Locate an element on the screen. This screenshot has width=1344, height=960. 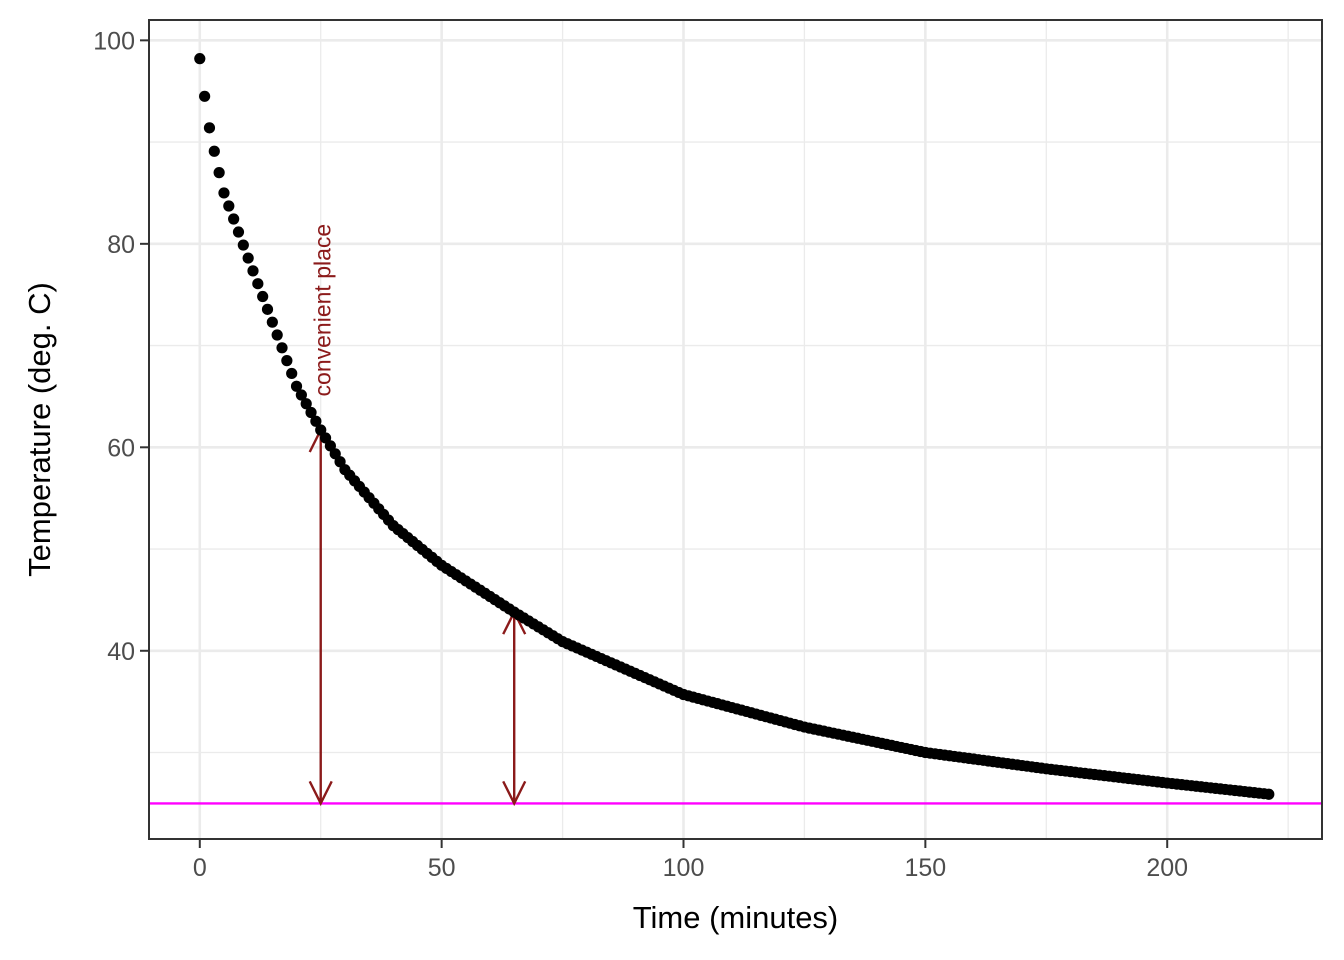
x-tick-label: 150 is located at coordinates (925, 868).